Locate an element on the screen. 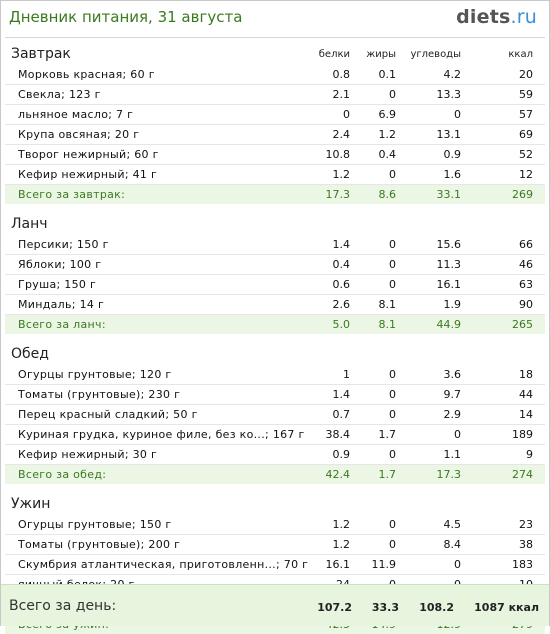 The width and height of the screenshot is (550, 634). food-name: Кефир нежирный; 41 г is located at coordinates (88, 174).